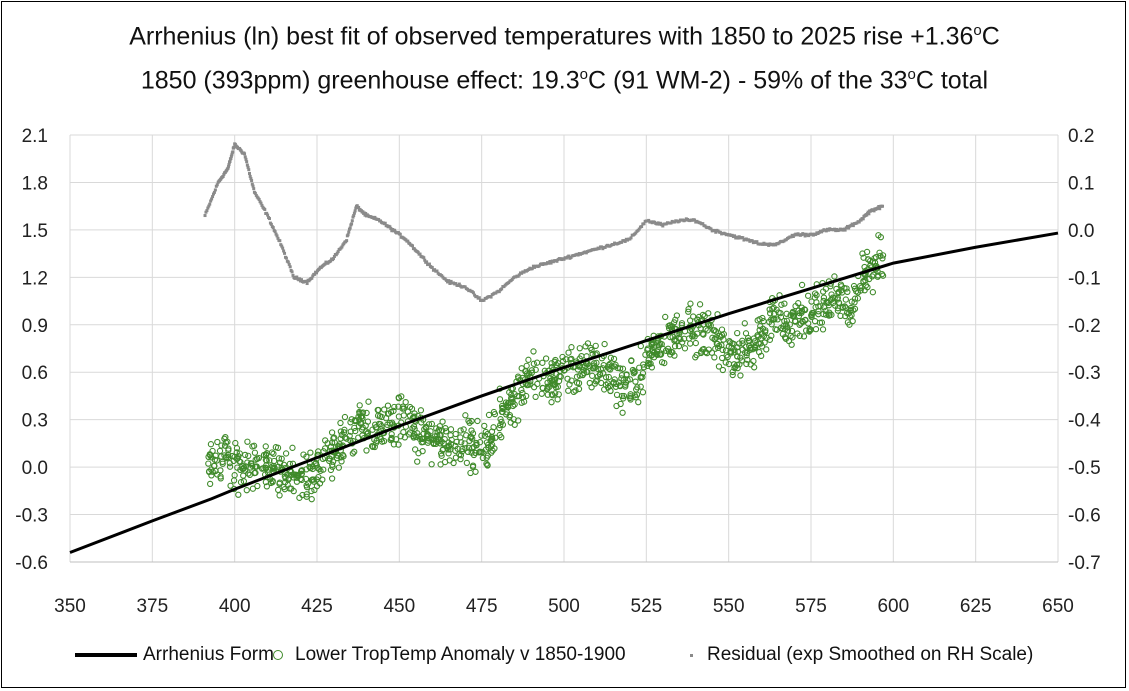 This screenshot has height=691, width=1129. What do you see at coordinates (1084, 563) in the screenshot?
I see `y-right-tick-label: -0.7` at bounding box center [1084, 563].